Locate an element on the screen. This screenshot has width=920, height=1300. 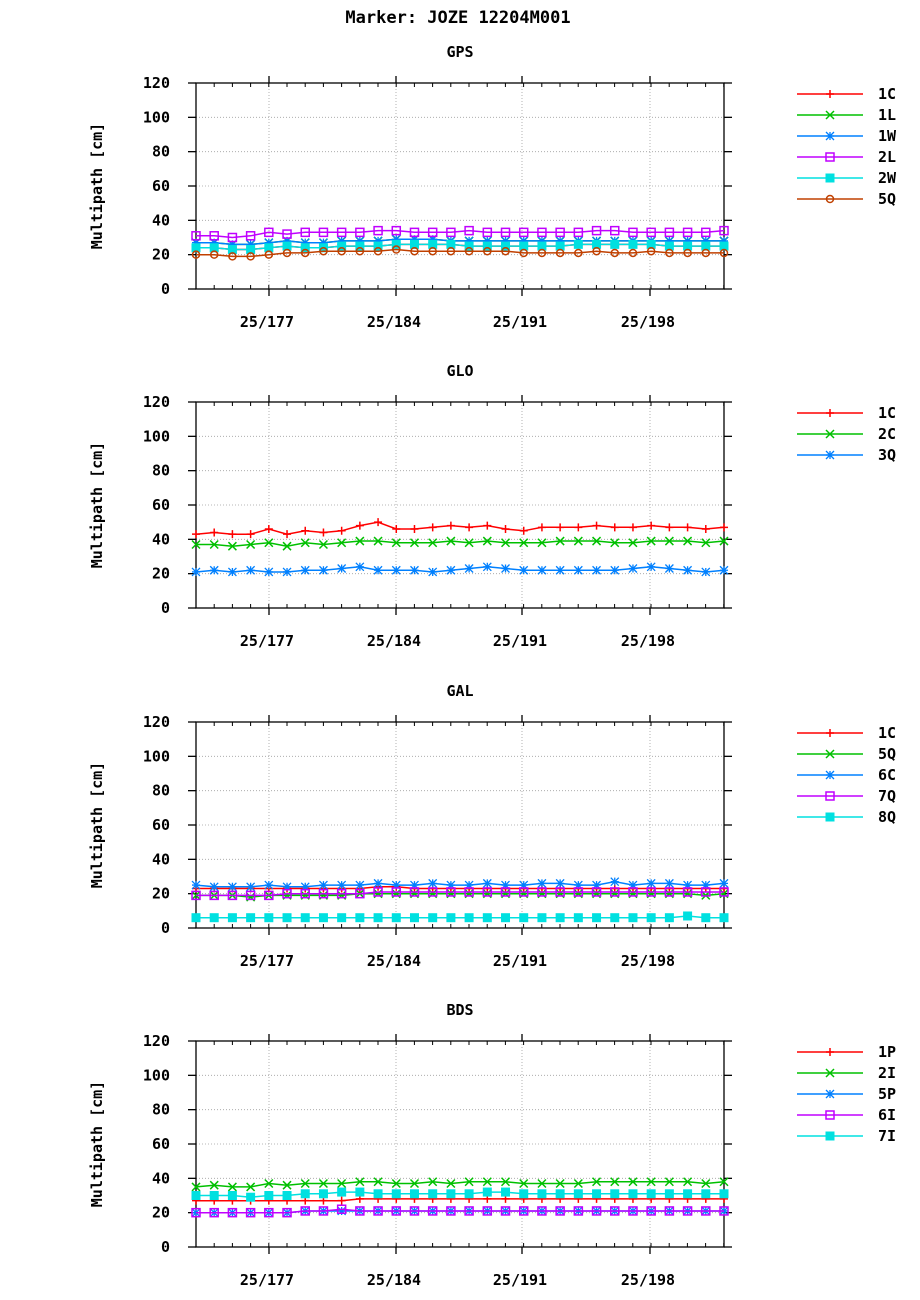
legend-entry-2w: 2W is located at coordinates (847, 178).